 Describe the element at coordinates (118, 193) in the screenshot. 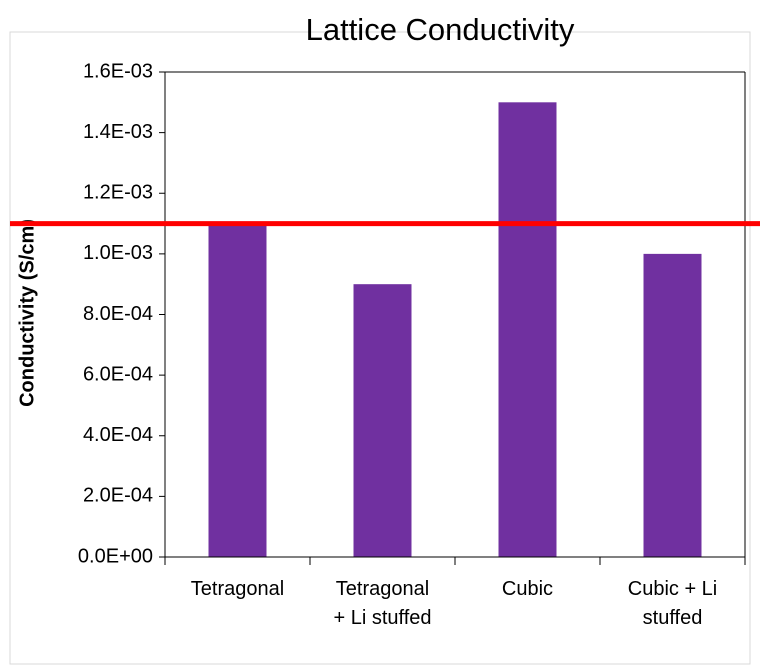

I see `y-tick-label: 1.2E-03` at that location.